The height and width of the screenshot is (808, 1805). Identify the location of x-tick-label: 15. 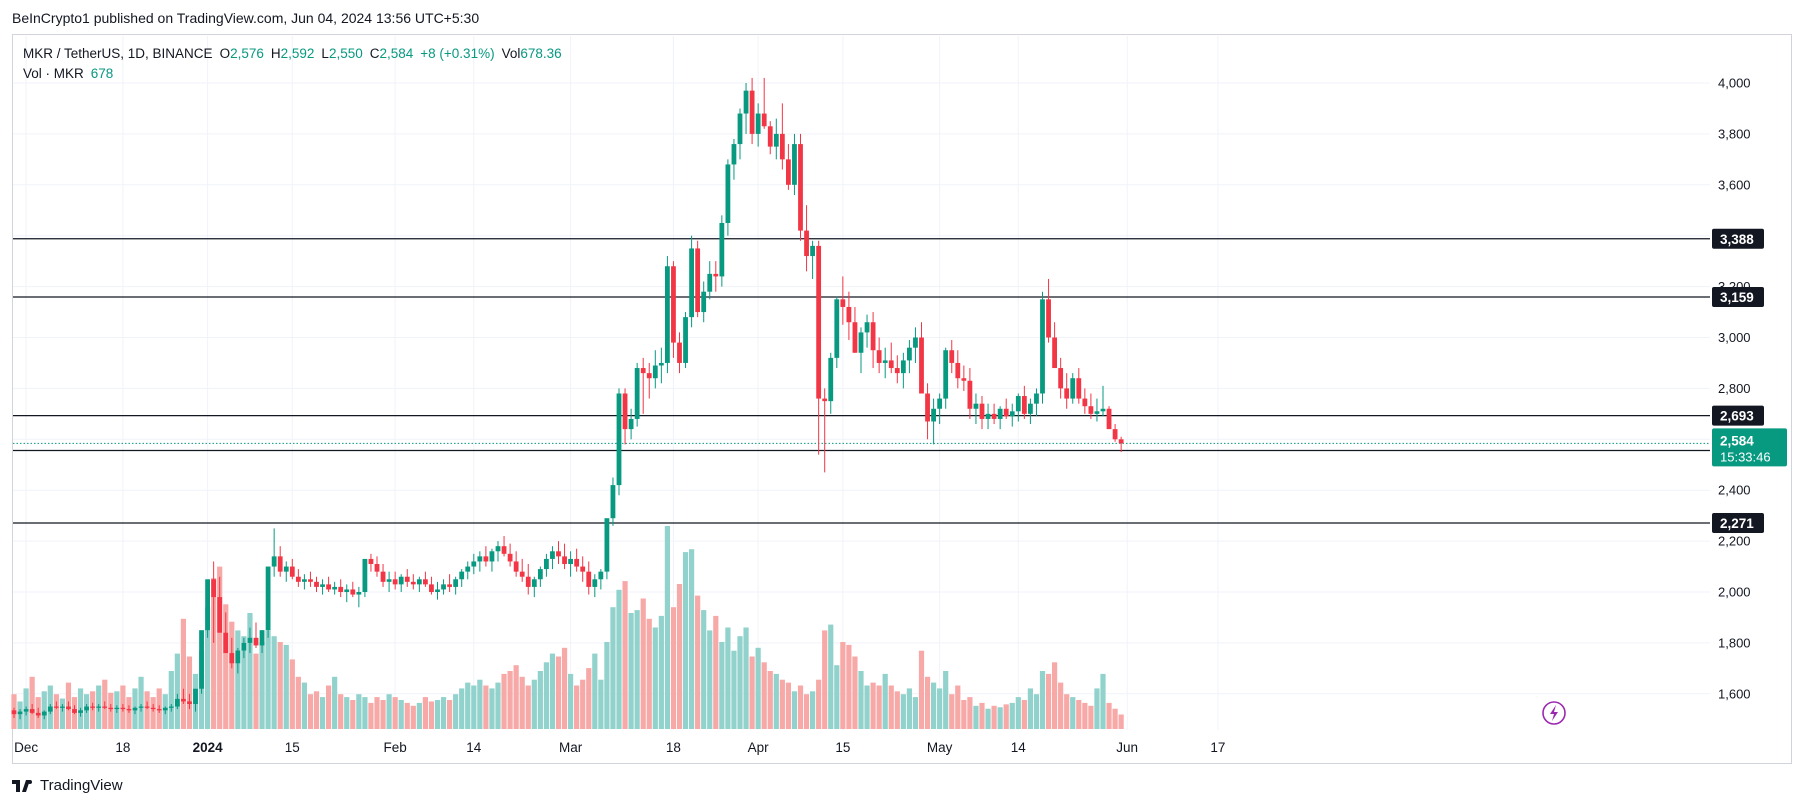
(292, 747).